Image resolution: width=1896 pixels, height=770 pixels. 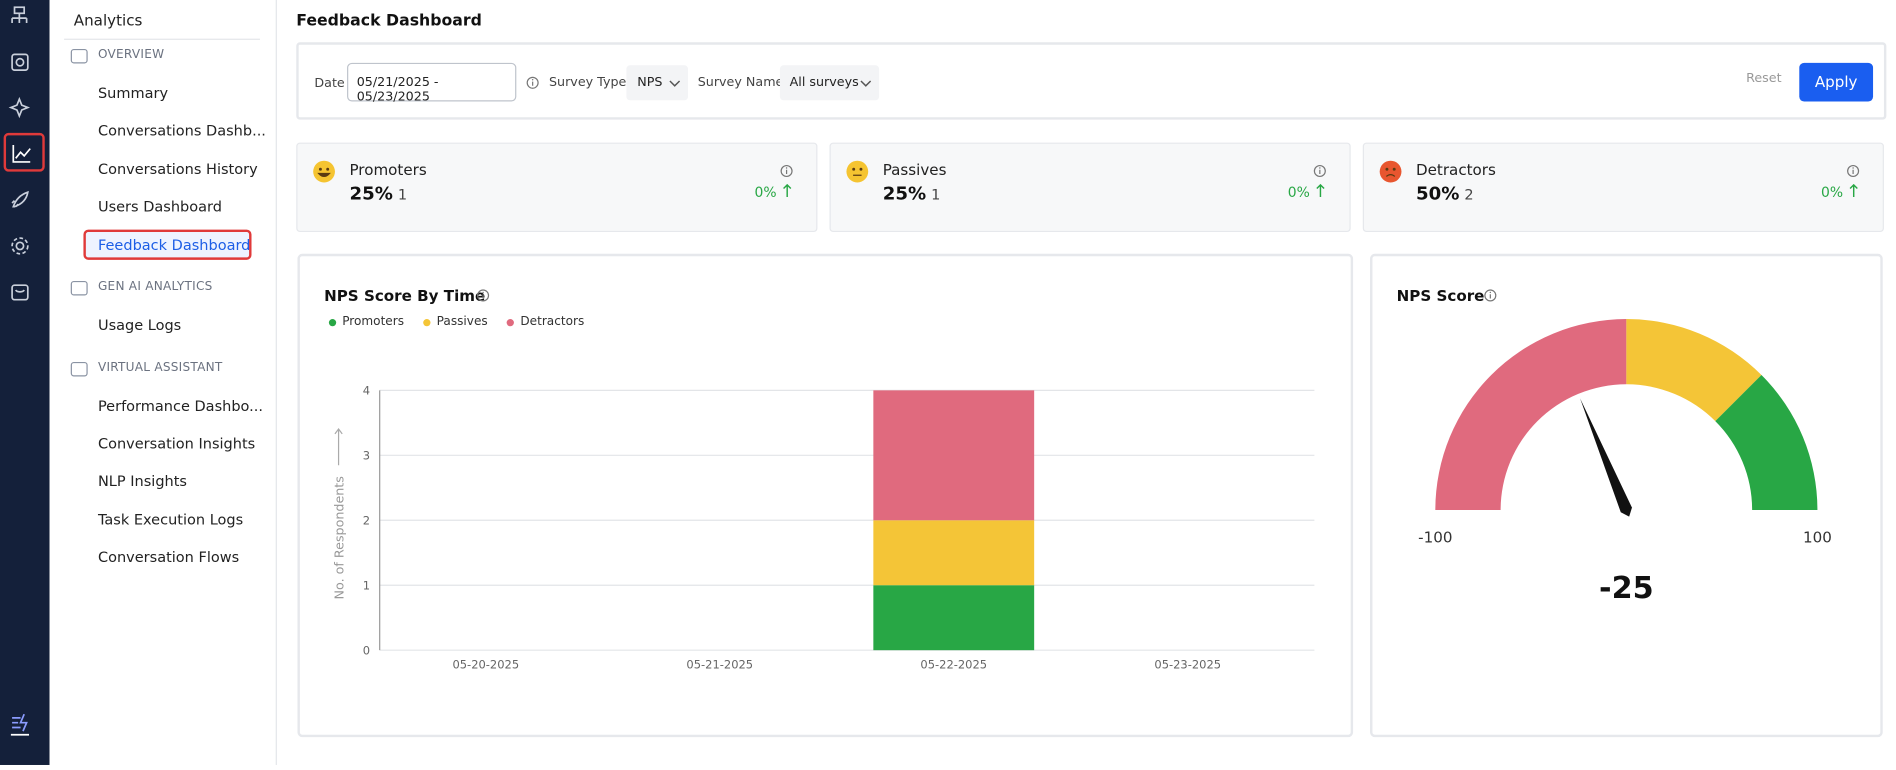 I want to click on sidebar-item: Conversations History, so click(x=177, y=169).